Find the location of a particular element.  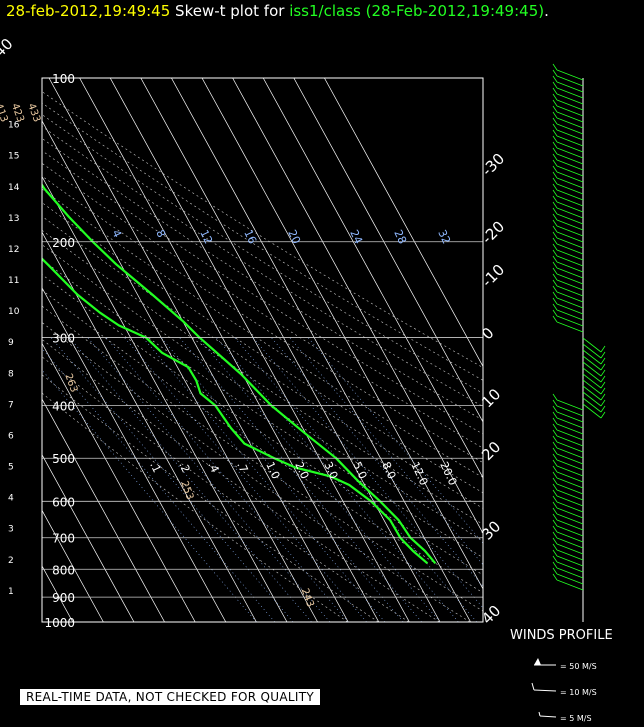

wind-legend-10: = 10 M/S is located at coordinates (578, 692).